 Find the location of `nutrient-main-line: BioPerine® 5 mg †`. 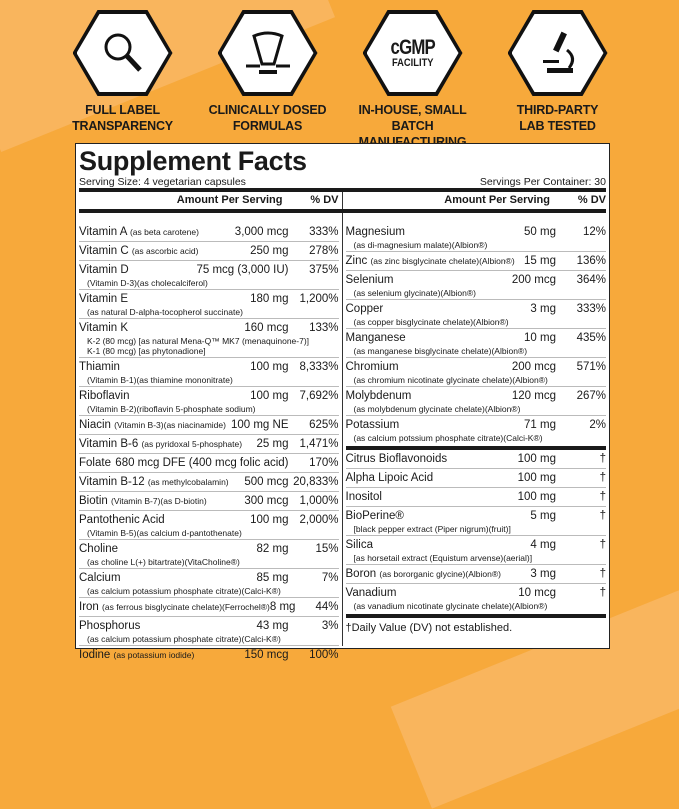

nutrient-main-line: BioPerine® 5 mg † is located at coordinates (476, 516).